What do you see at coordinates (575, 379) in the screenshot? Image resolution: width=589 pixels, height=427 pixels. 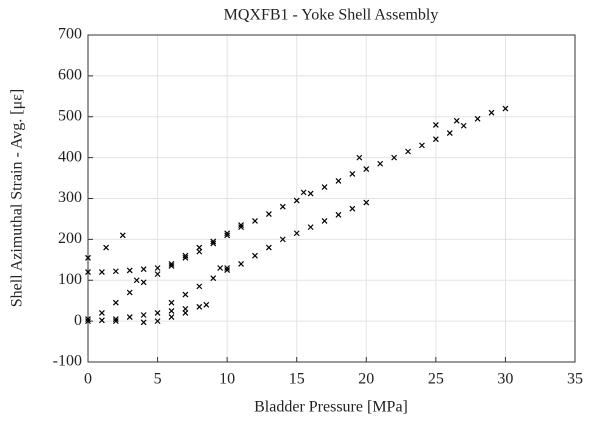 I see `x-tick-label: 35` at bounding box center [575, 379].